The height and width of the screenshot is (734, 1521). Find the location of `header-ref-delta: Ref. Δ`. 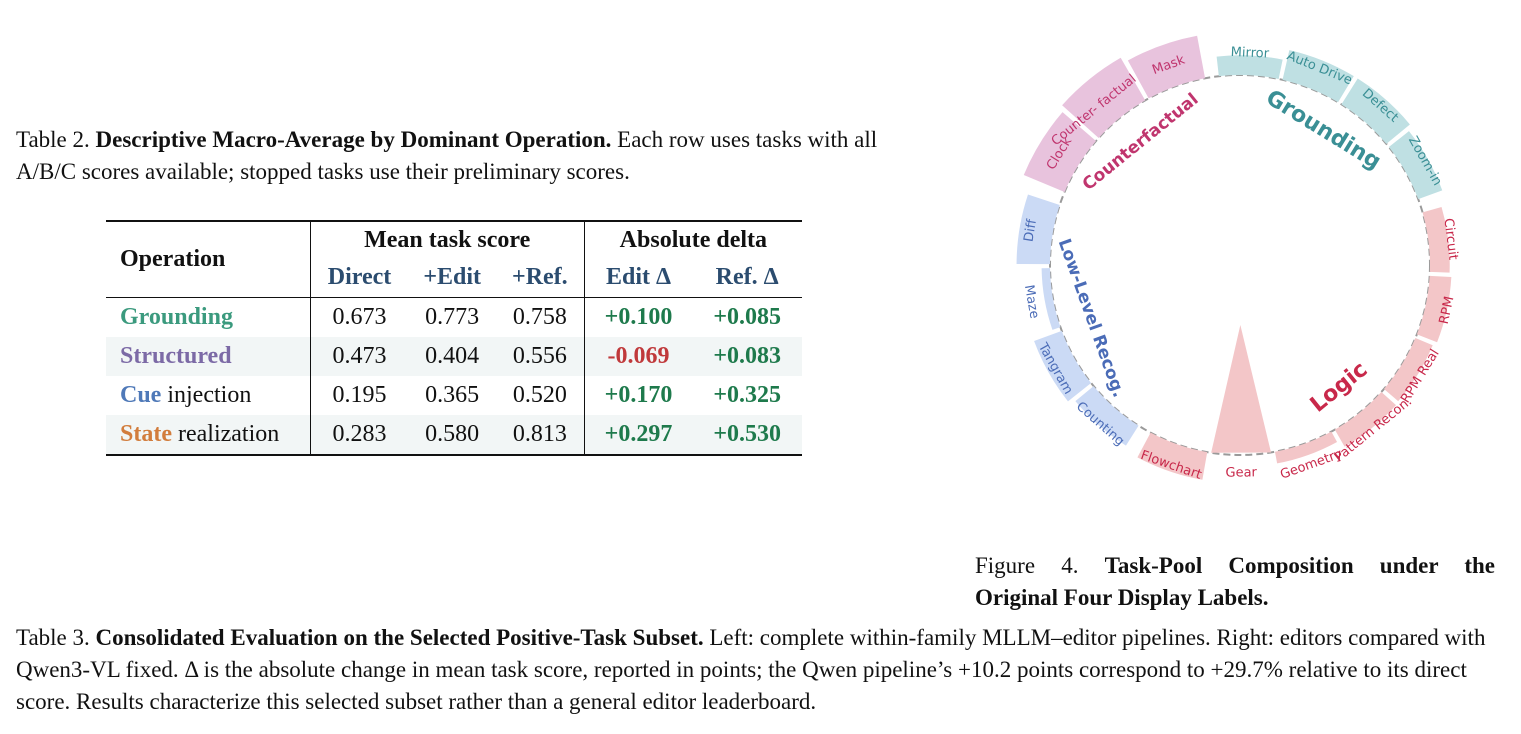

header-ref-delta: Ref. Δ is located at coordinates (747, 277).